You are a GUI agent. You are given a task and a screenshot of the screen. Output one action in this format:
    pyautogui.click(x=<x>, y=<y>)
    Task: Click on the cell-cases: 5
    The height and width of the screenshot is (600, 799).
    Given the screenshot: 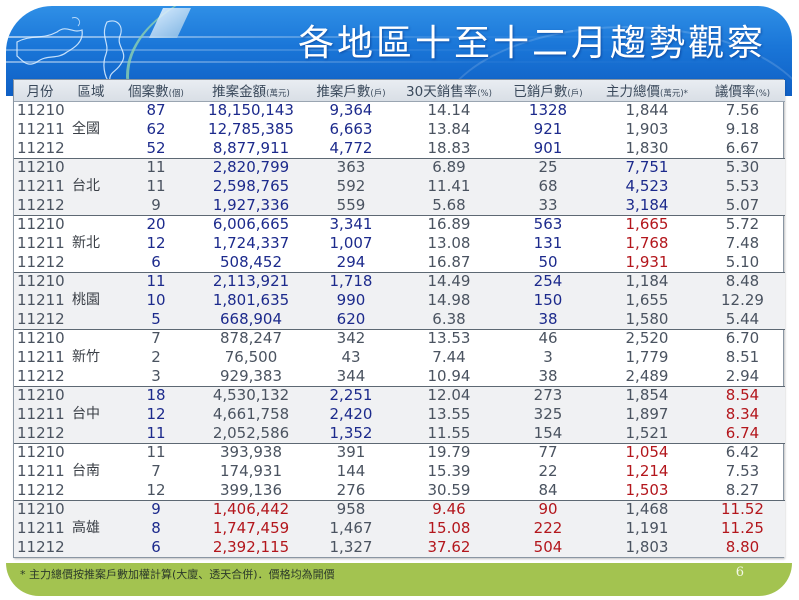 What is the action you would take?
    pyautogui.click(x=156, y=320)
    